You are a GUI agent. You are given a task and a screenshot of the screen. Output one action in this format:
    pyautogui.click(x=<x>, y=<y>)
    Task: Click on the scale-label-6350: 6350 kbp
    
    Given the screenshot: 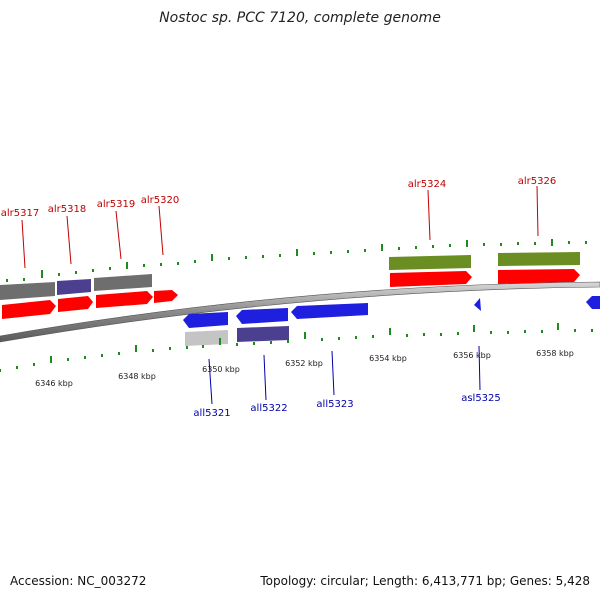 What is the action you would take?
    pyautogui.click(x=221, y=369)
    